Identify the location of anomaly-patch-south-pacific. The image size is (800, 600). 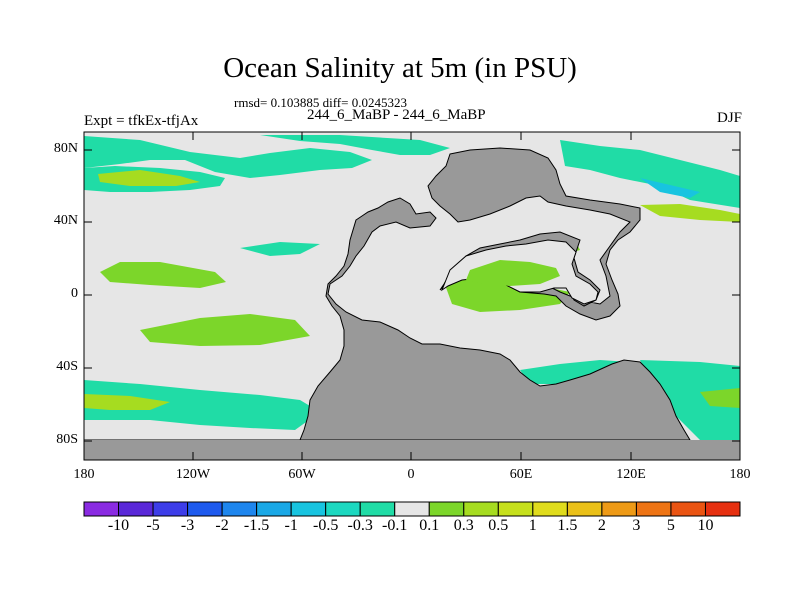
(225, 330).